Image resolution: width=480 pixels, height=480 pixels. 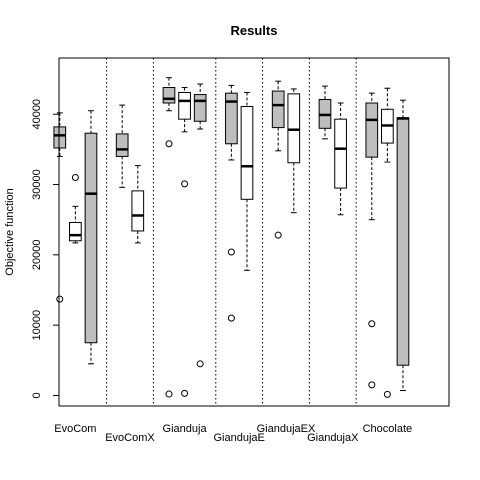 What do you see at coordinates (37, 395) in the screenshot?
I see `y-tick-label: 0` at bounding box center [37, 395].